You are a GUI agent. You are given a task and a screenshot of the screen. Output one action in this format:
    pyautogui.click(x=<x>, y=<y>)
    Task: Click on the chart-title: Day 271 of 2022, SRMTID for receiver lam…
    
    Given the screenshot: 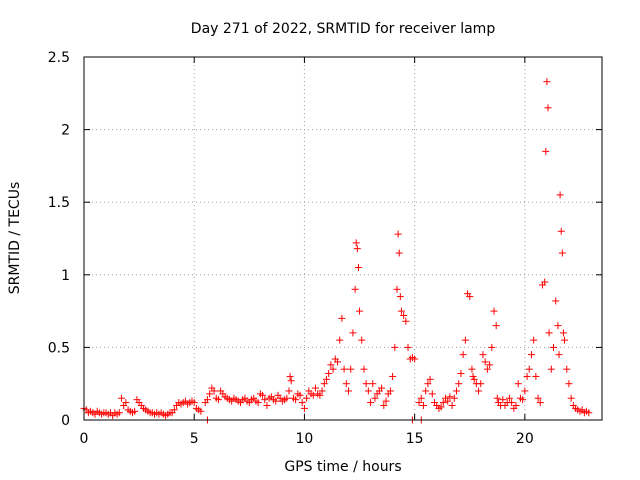 What is the action you would take?
    pyautogui.click(x=343, y=29)
    